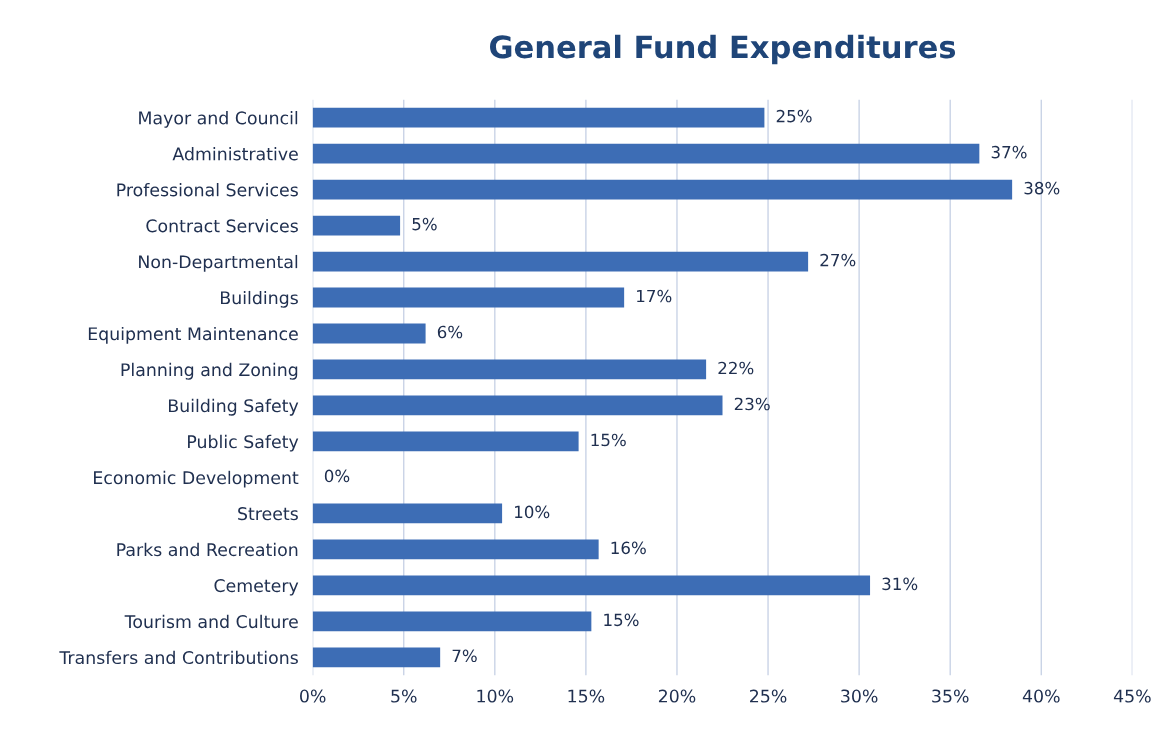 The height and width of the screenshot is (738, 1171). What do you see at coordinates (1041, 696) in the screenshot?
I see `x-tick-label: 40%` at bounding box center [1041, 696].